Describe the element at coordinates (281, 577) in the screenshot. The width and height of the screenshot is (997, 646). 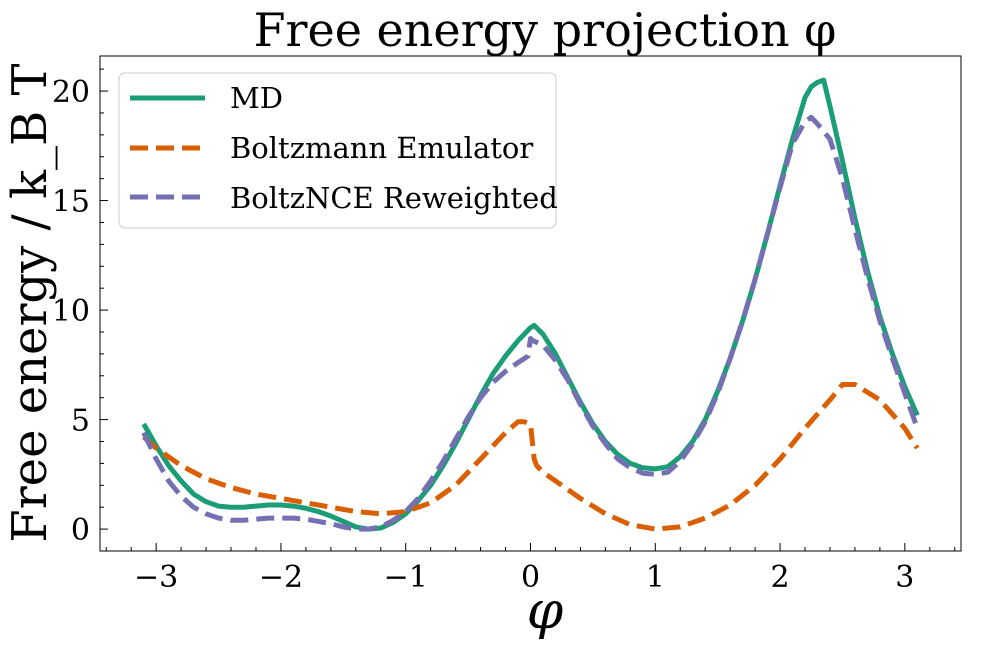
I see `x-tick-label: −2` at that location.